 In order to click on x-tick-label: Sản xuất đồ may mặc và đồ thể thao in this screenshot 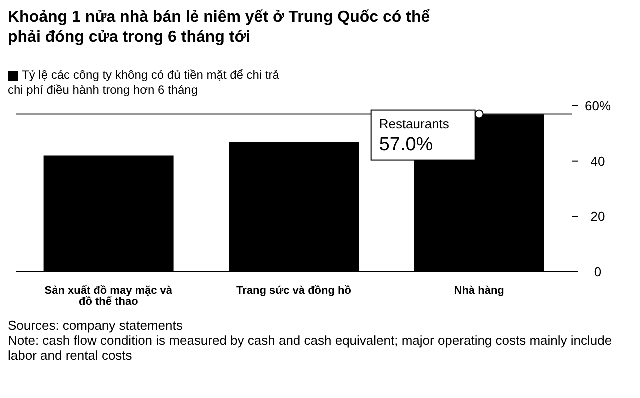, I will do `click(109, 296)`.